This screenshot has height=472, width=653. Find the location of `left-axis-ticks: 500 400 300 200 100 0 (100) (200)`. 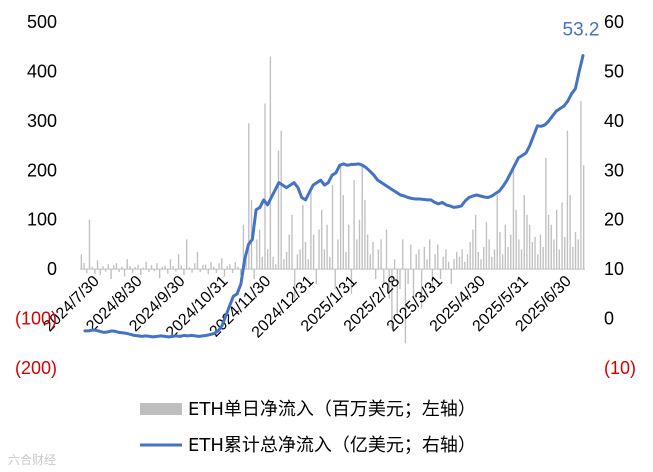

left-axis-ticks: 500 400 300 200 100 0 (100) (200) is located at coordinates (36, 195).